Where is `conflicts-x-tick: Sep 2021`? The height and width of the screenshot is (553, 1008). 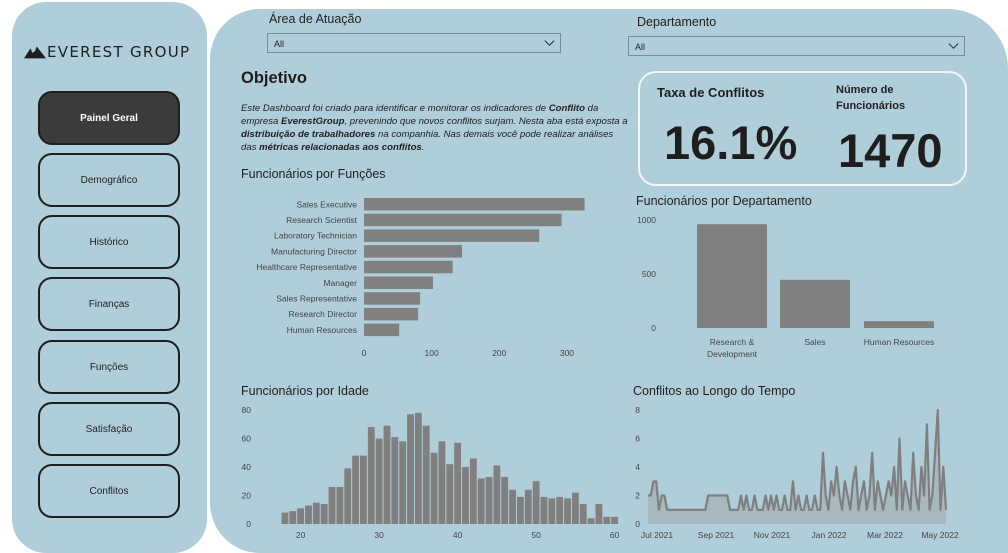 conflicts-x-tick: Sep 2021 is located at coordinates (716, 535).